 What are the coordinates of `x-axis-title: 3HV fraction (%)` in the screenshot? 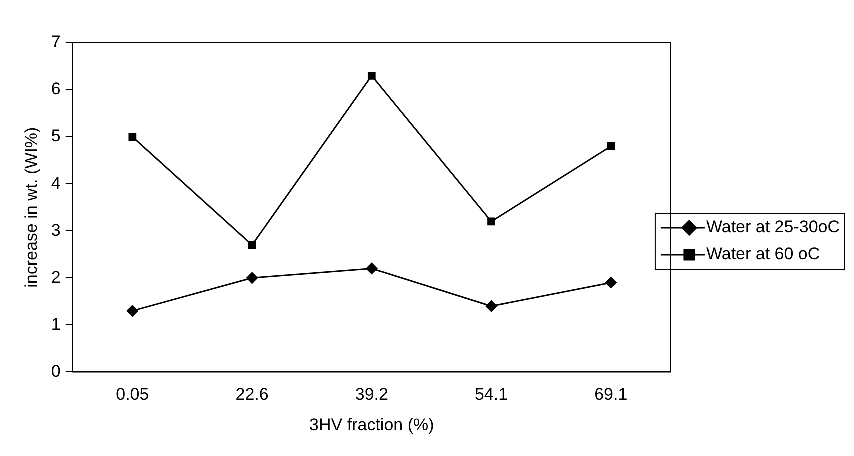 It's located at (372, 424).